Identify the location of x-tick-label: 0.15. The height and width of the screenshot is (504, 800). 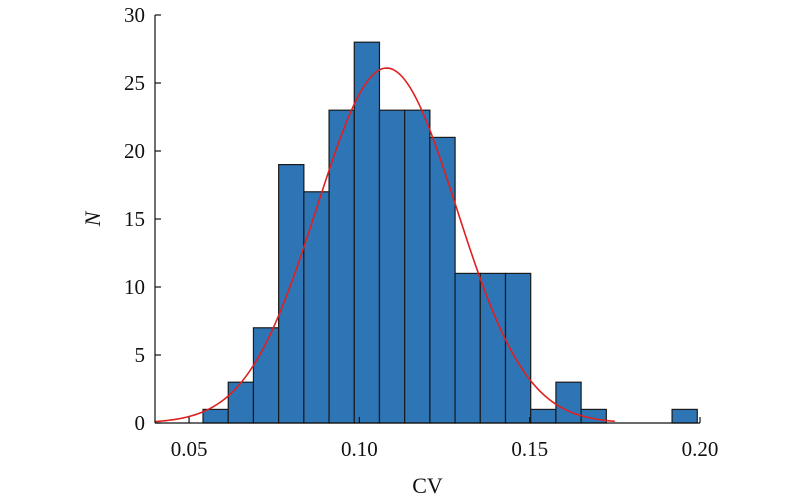
(529, 449).